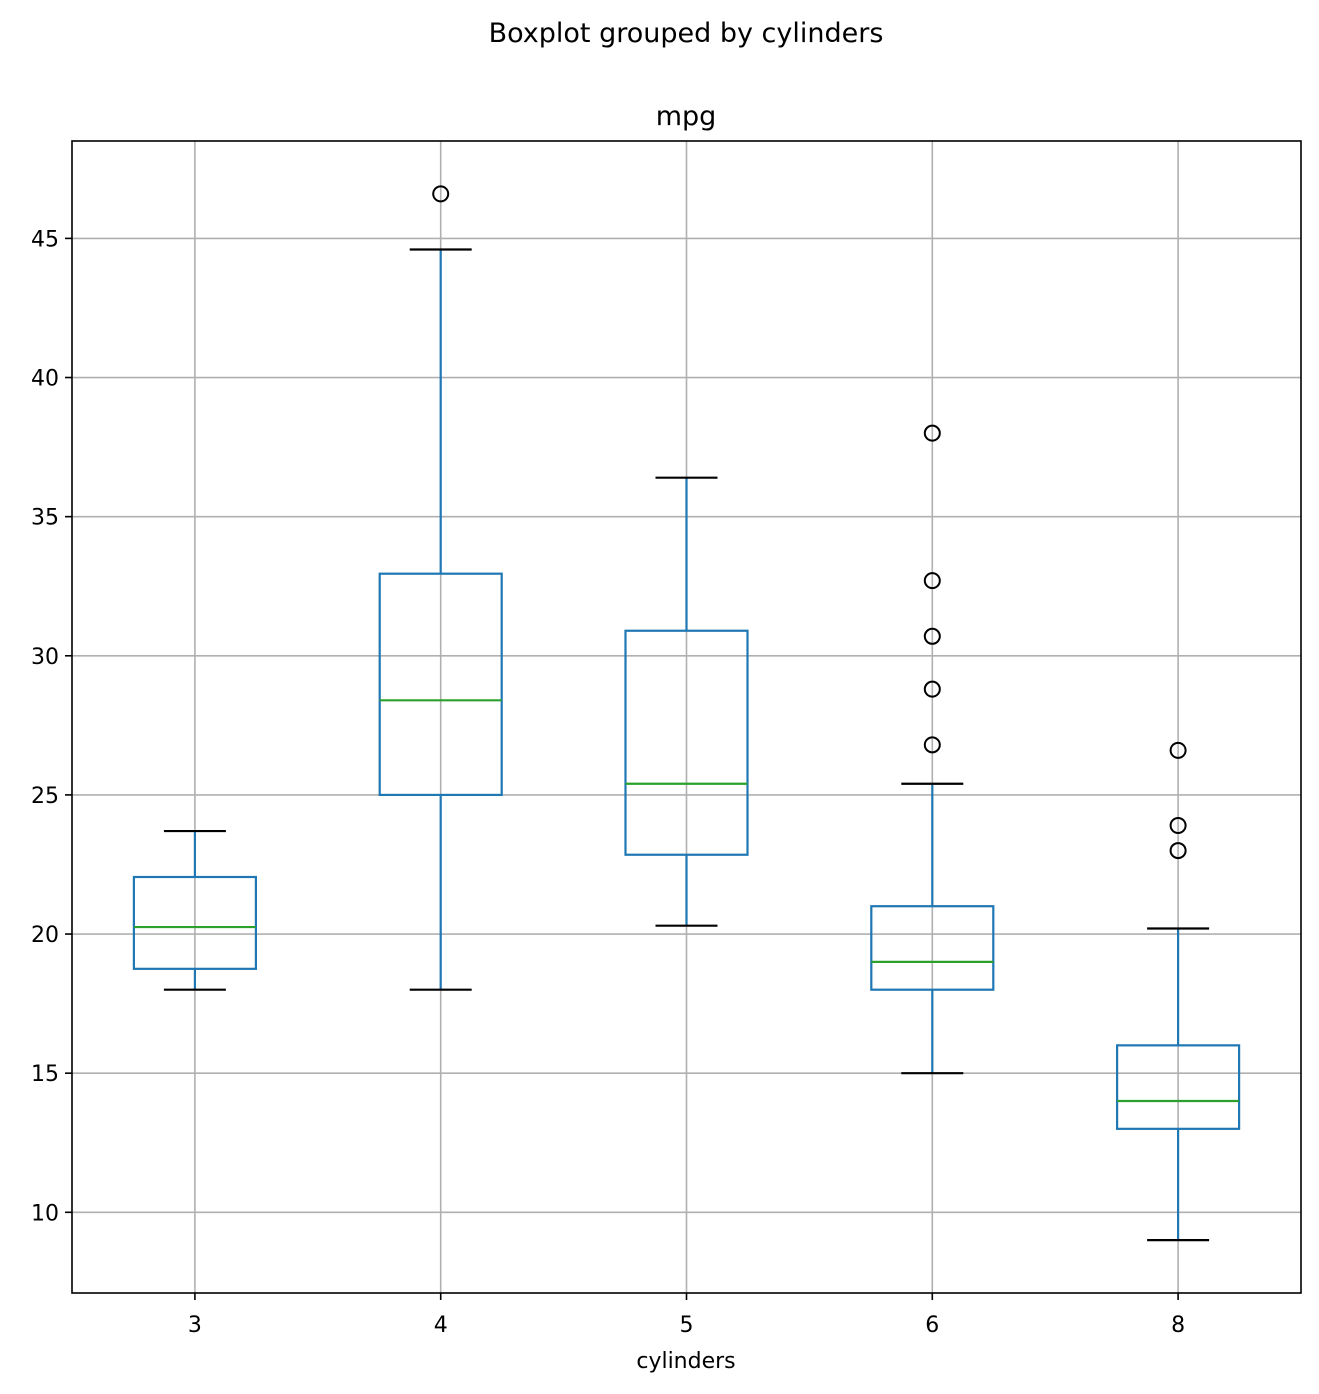 This screenshot has width=1319, height=1394. Describe the element at coordinates (441, 1325) in the screenshot. I see `x-tick-label-4: 4` at that location.